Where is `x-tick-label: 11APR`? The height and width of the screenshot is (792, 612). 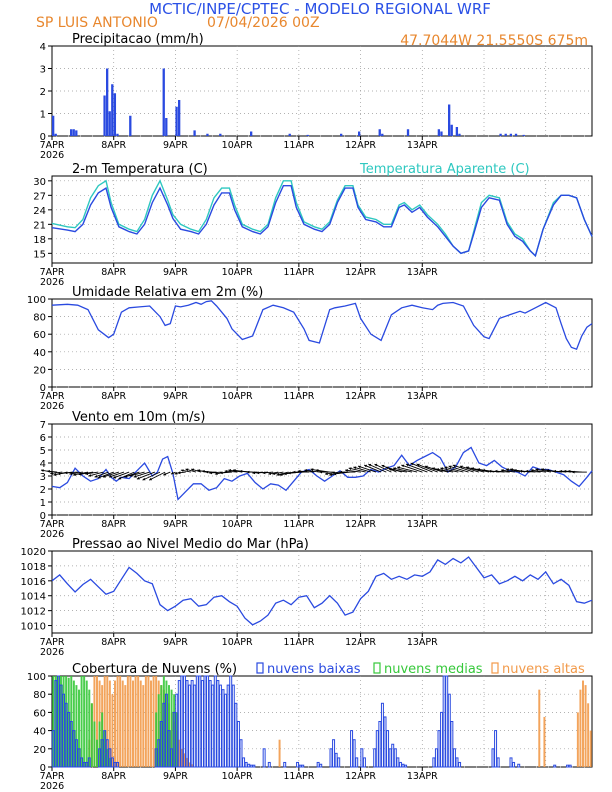
x-tick-label: 11APR is located at coordinates (298, 145).